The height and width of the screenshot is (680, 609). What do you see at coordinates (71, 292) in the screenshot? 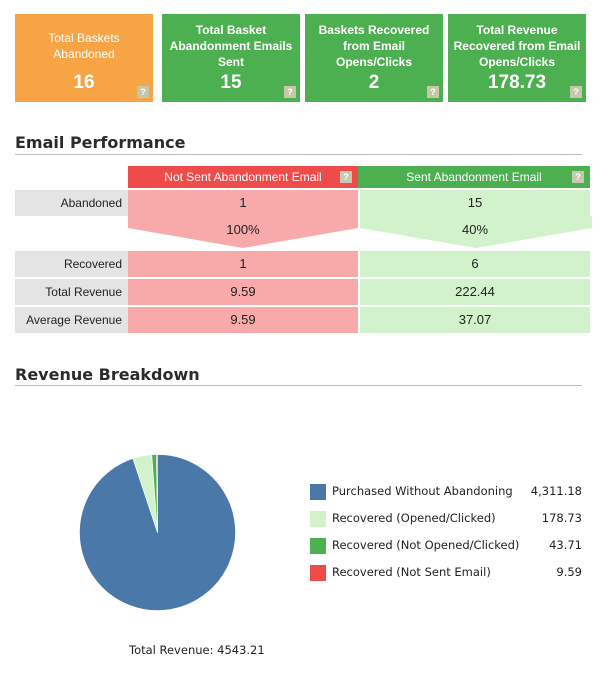
I see `row-label-total-revenue: Total Revenue` at bounding box center [71, 292].